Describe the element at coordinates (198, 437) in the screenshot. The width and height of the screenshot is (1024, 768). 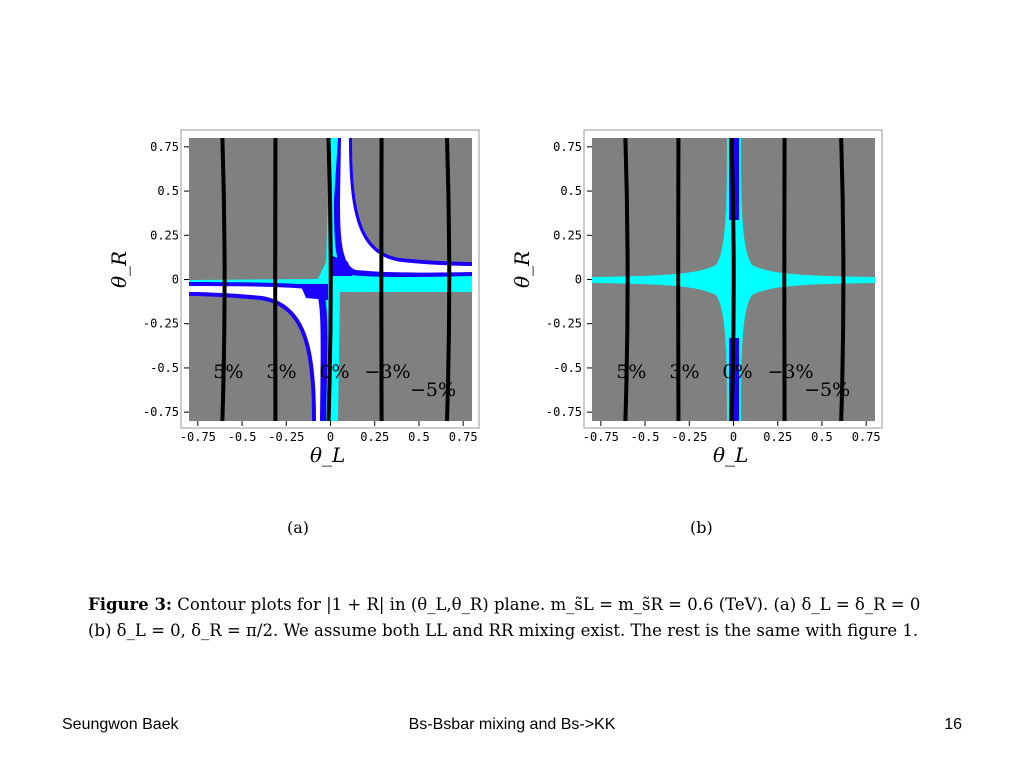
I see `x-tick-label-a: -0.75` at that location.